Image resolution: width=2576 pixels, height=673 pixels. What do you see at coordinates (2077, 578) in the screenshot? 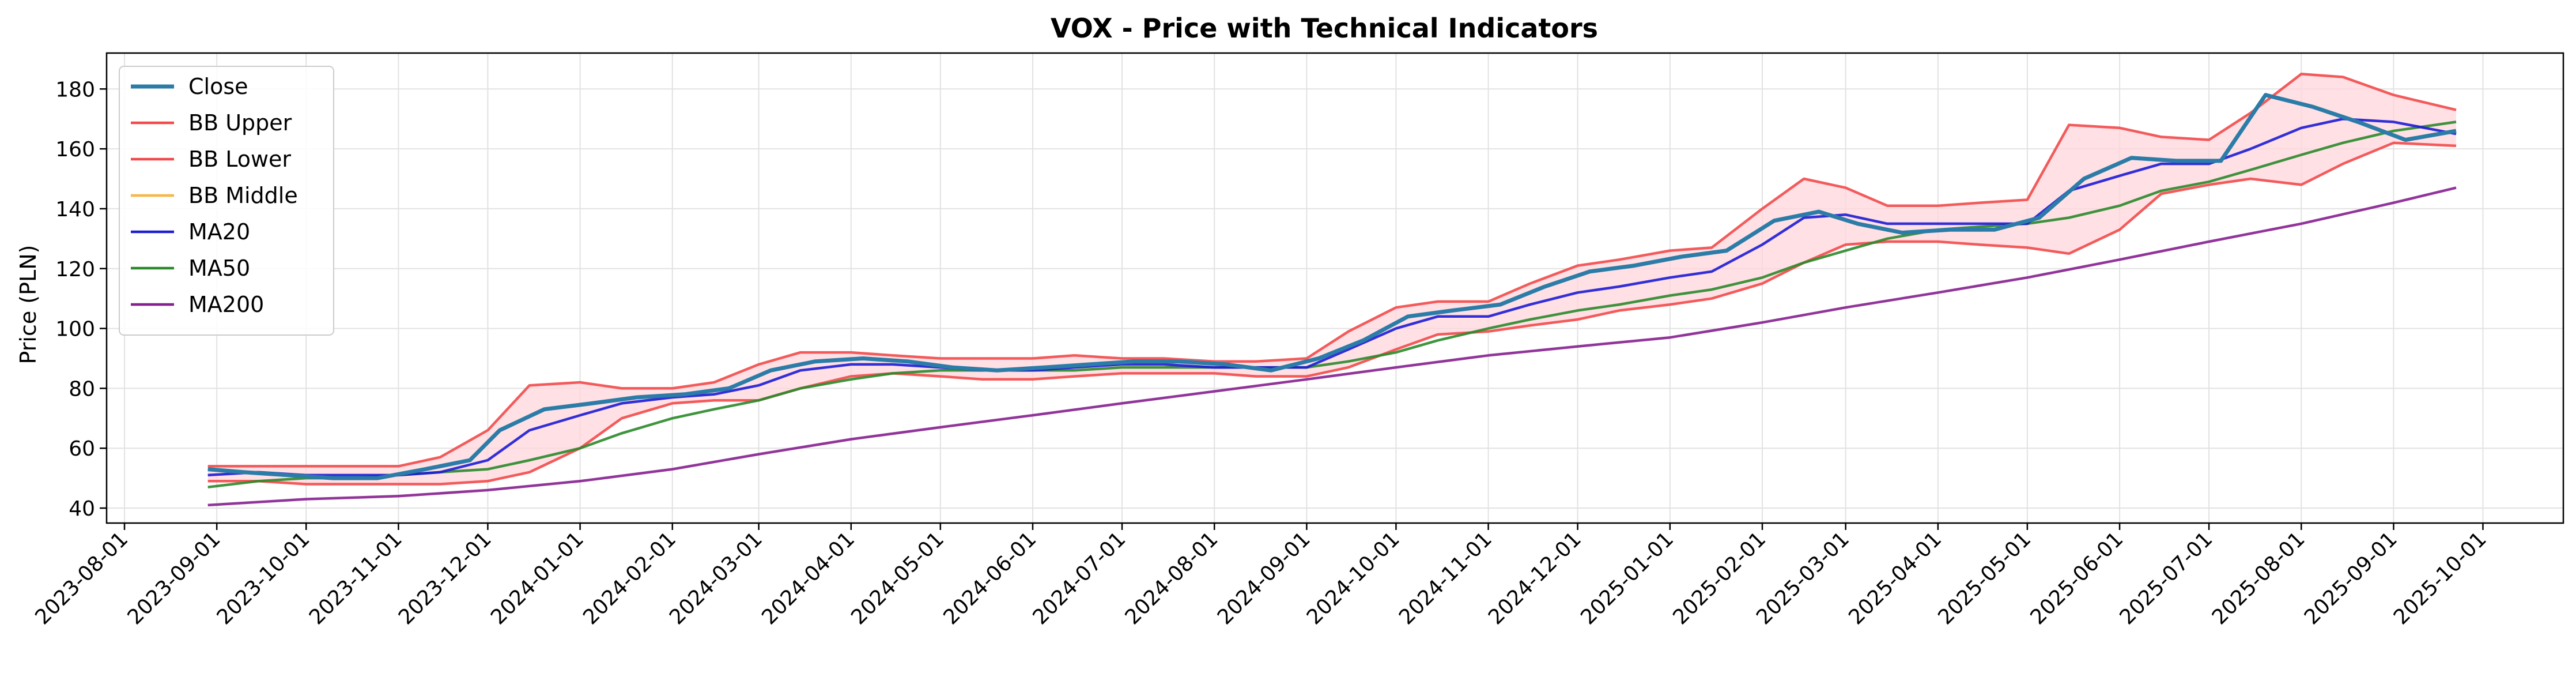
I see `x-tick-label: 2025-06-01` at bounding box center [2077, 578].